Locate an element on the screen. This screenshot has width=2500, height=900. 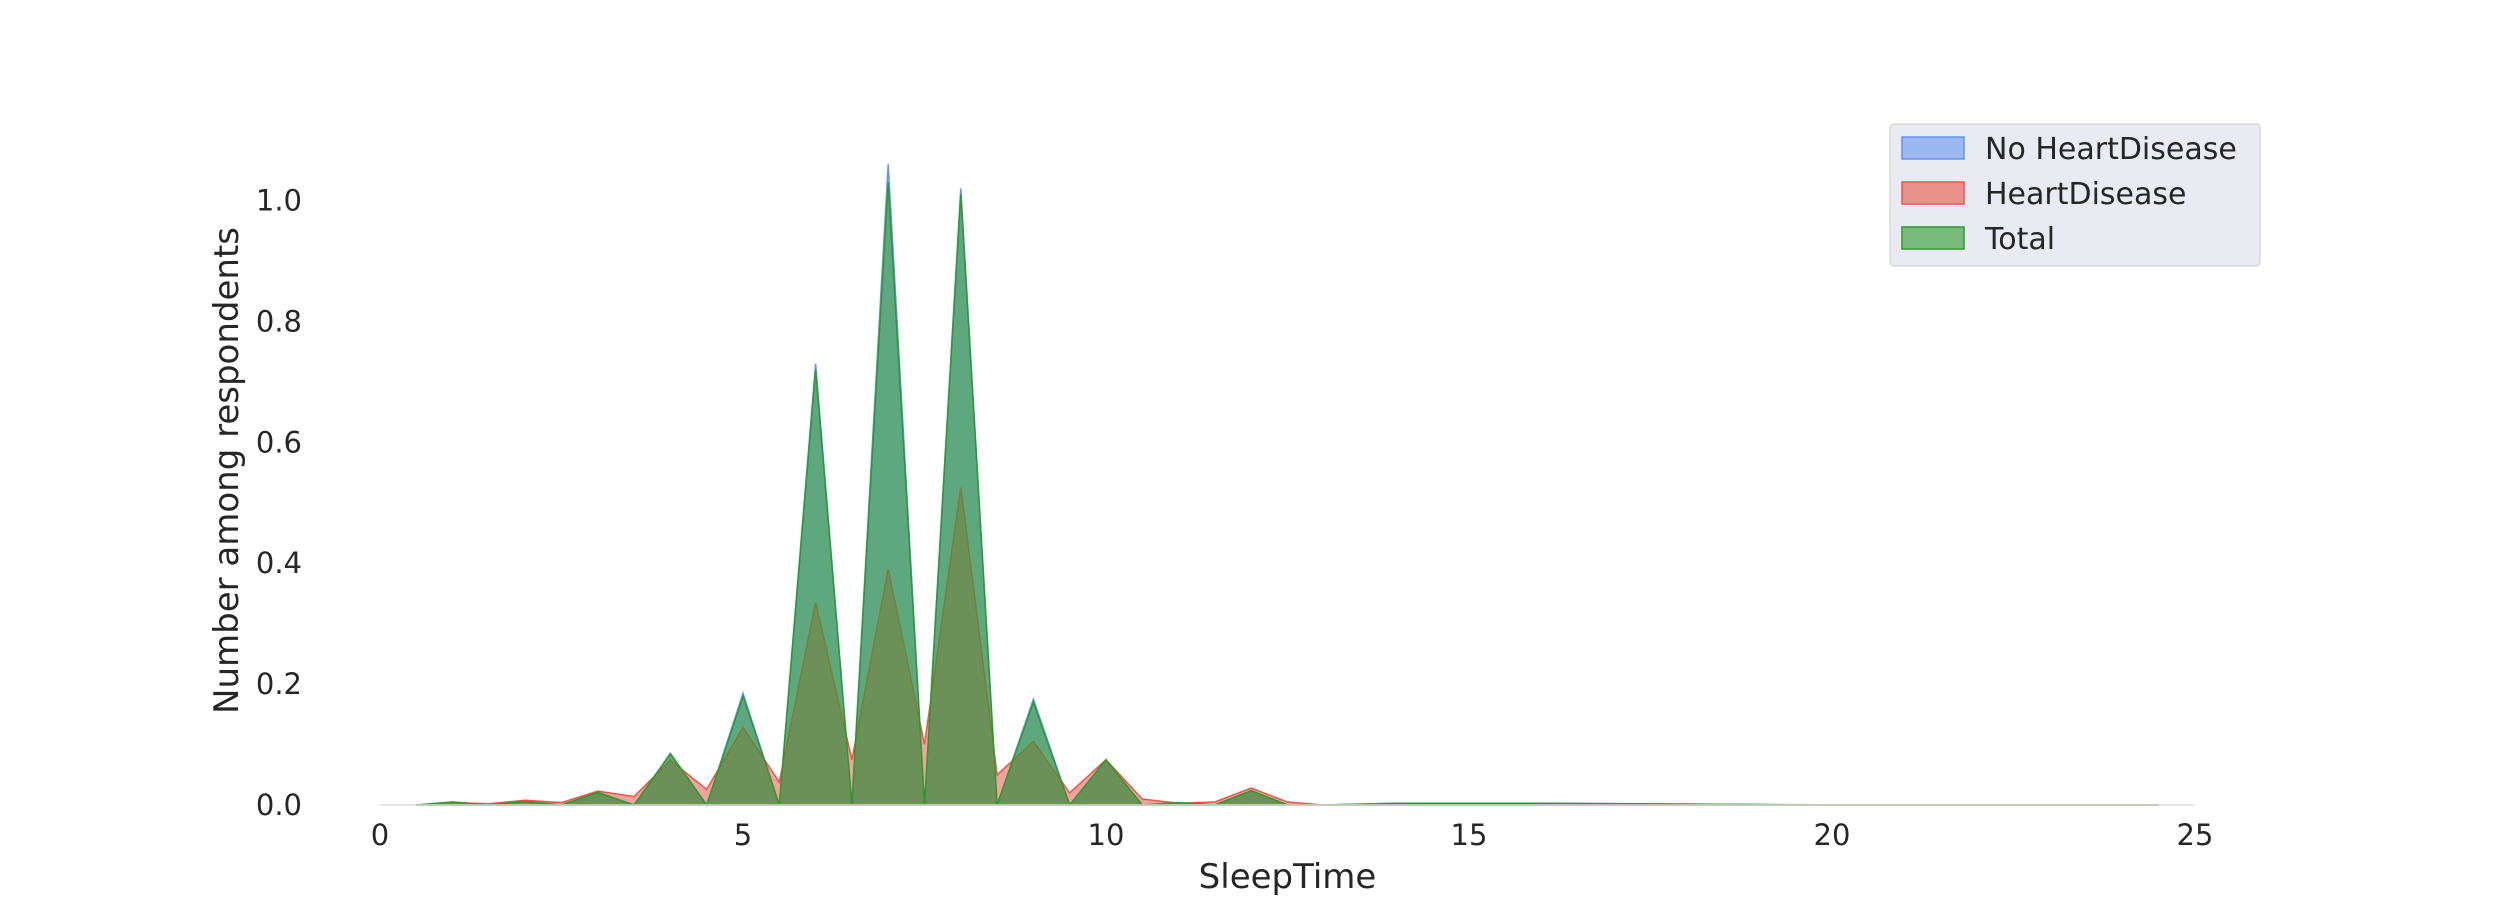
legend-box is located at coordinates (2075, 195).